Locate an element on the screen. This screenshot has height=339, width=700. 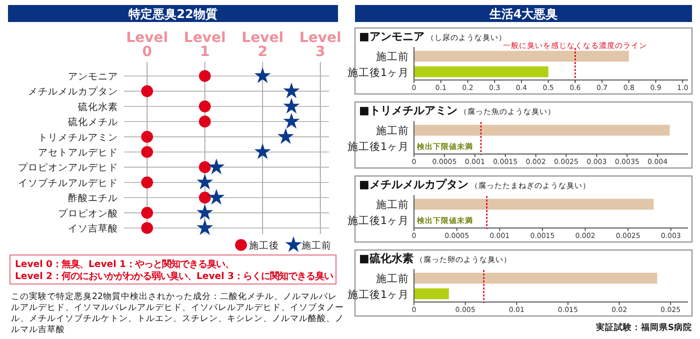
chart-title: ■アンモニア is located at coordinates (391, 36).